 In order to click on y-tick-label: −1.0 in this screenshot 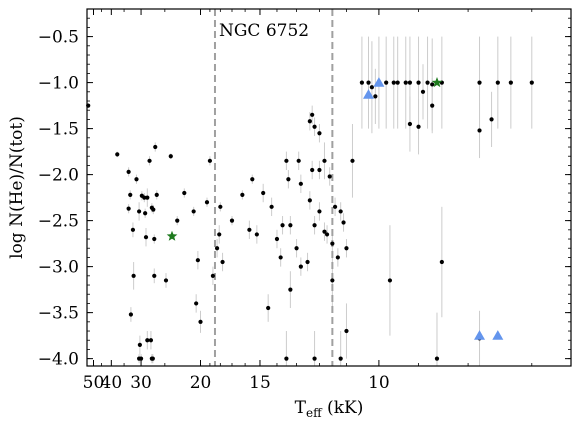, I will do `click(58, 84)`.